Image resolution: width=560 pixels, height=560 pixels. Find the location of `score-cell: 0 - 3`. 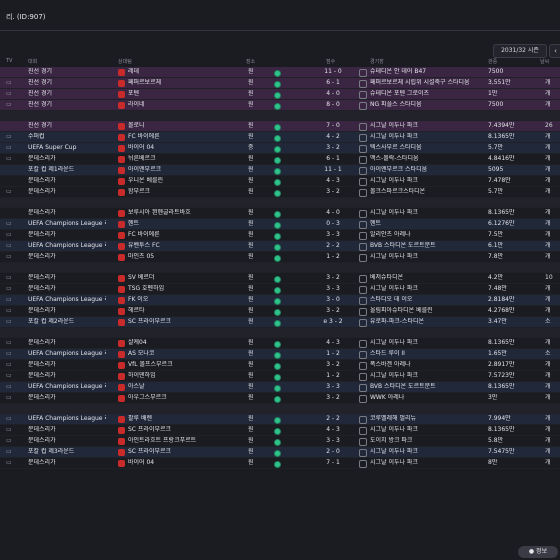

score-cell: 0 - 3 is located at coordinates (333, 223).